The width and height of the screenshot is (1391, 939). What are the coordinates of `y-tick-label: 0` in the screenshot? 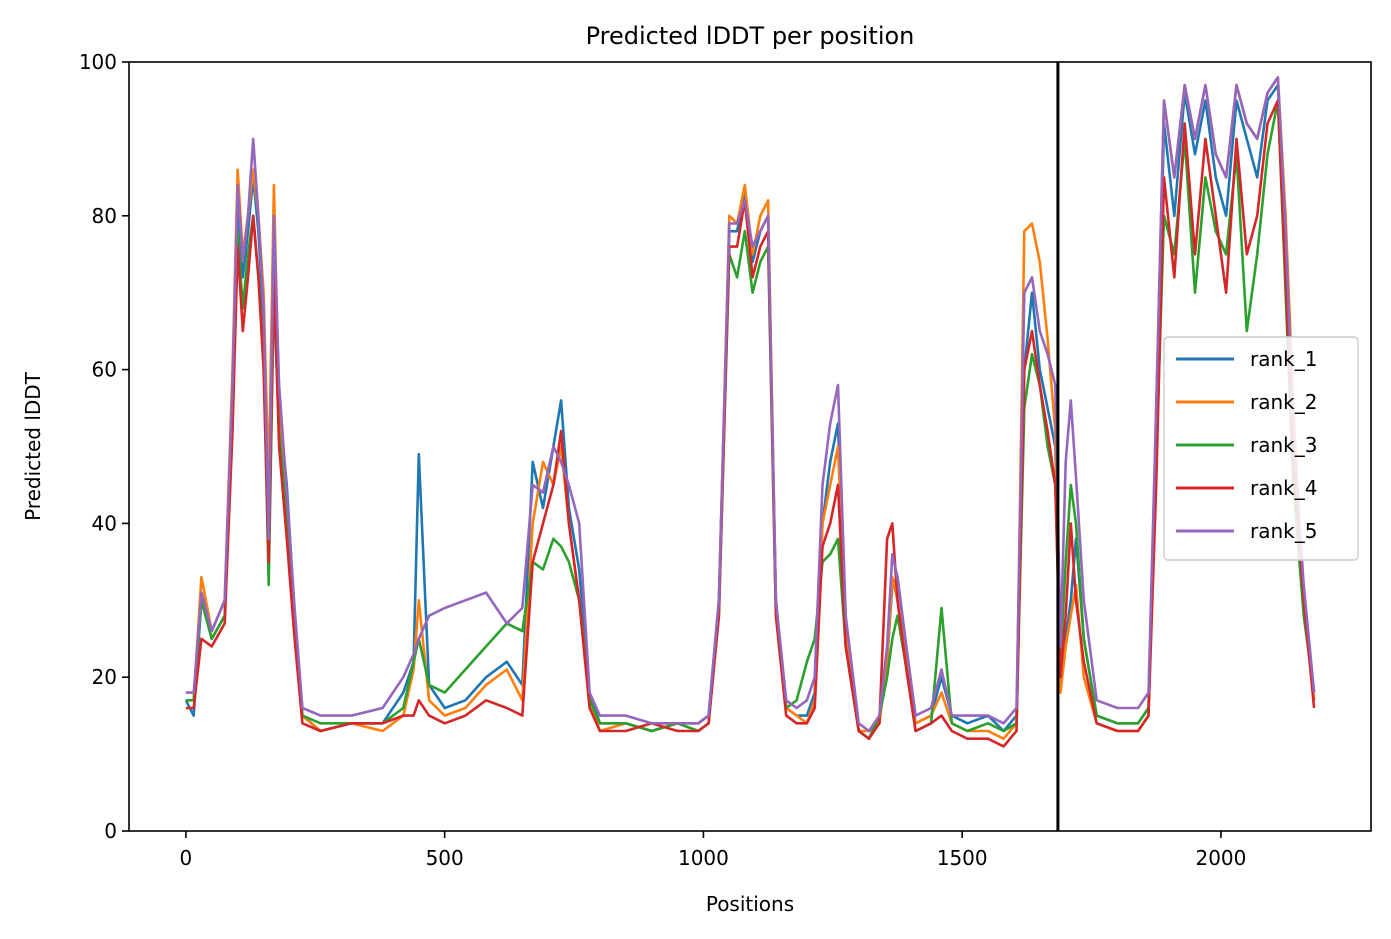 It's located at (110, 831).